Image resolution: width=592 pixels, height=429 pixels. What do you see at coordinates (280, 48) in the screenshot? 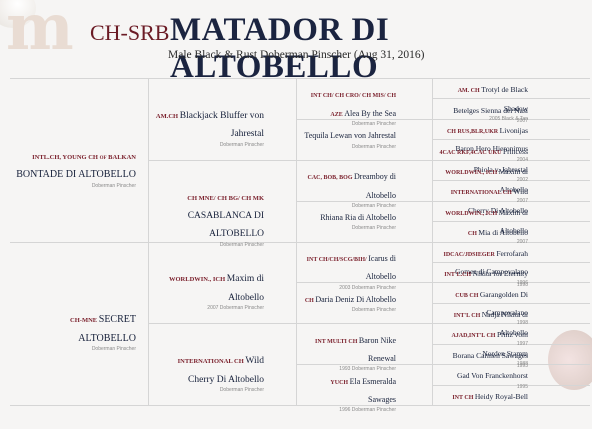
I see `dog-name-title: MATADOR DI ALTOBELLO` at bounding box center [280, 48].